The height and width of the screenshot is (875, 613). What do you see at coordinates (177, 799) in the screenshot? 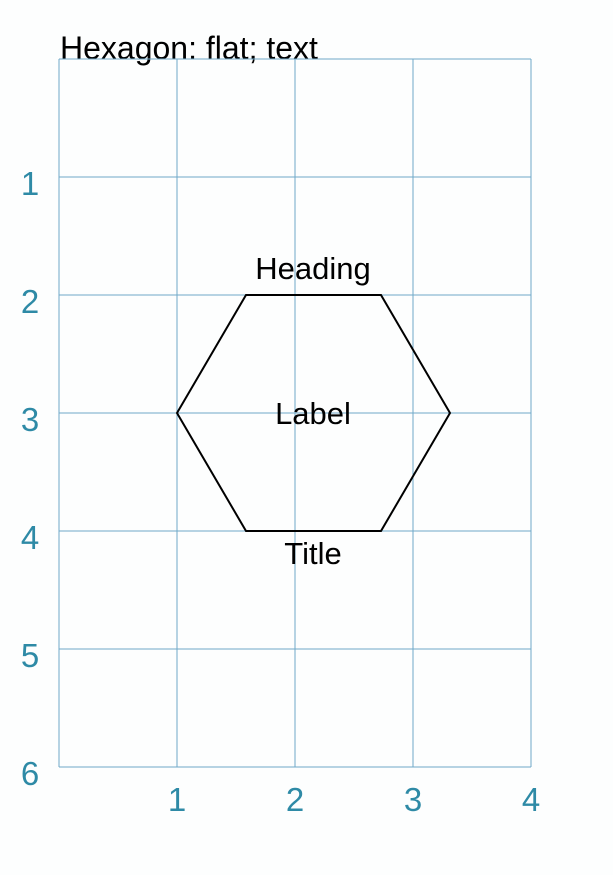
I see `x-tick-label-1: 1` at bounding box center [177, 799].